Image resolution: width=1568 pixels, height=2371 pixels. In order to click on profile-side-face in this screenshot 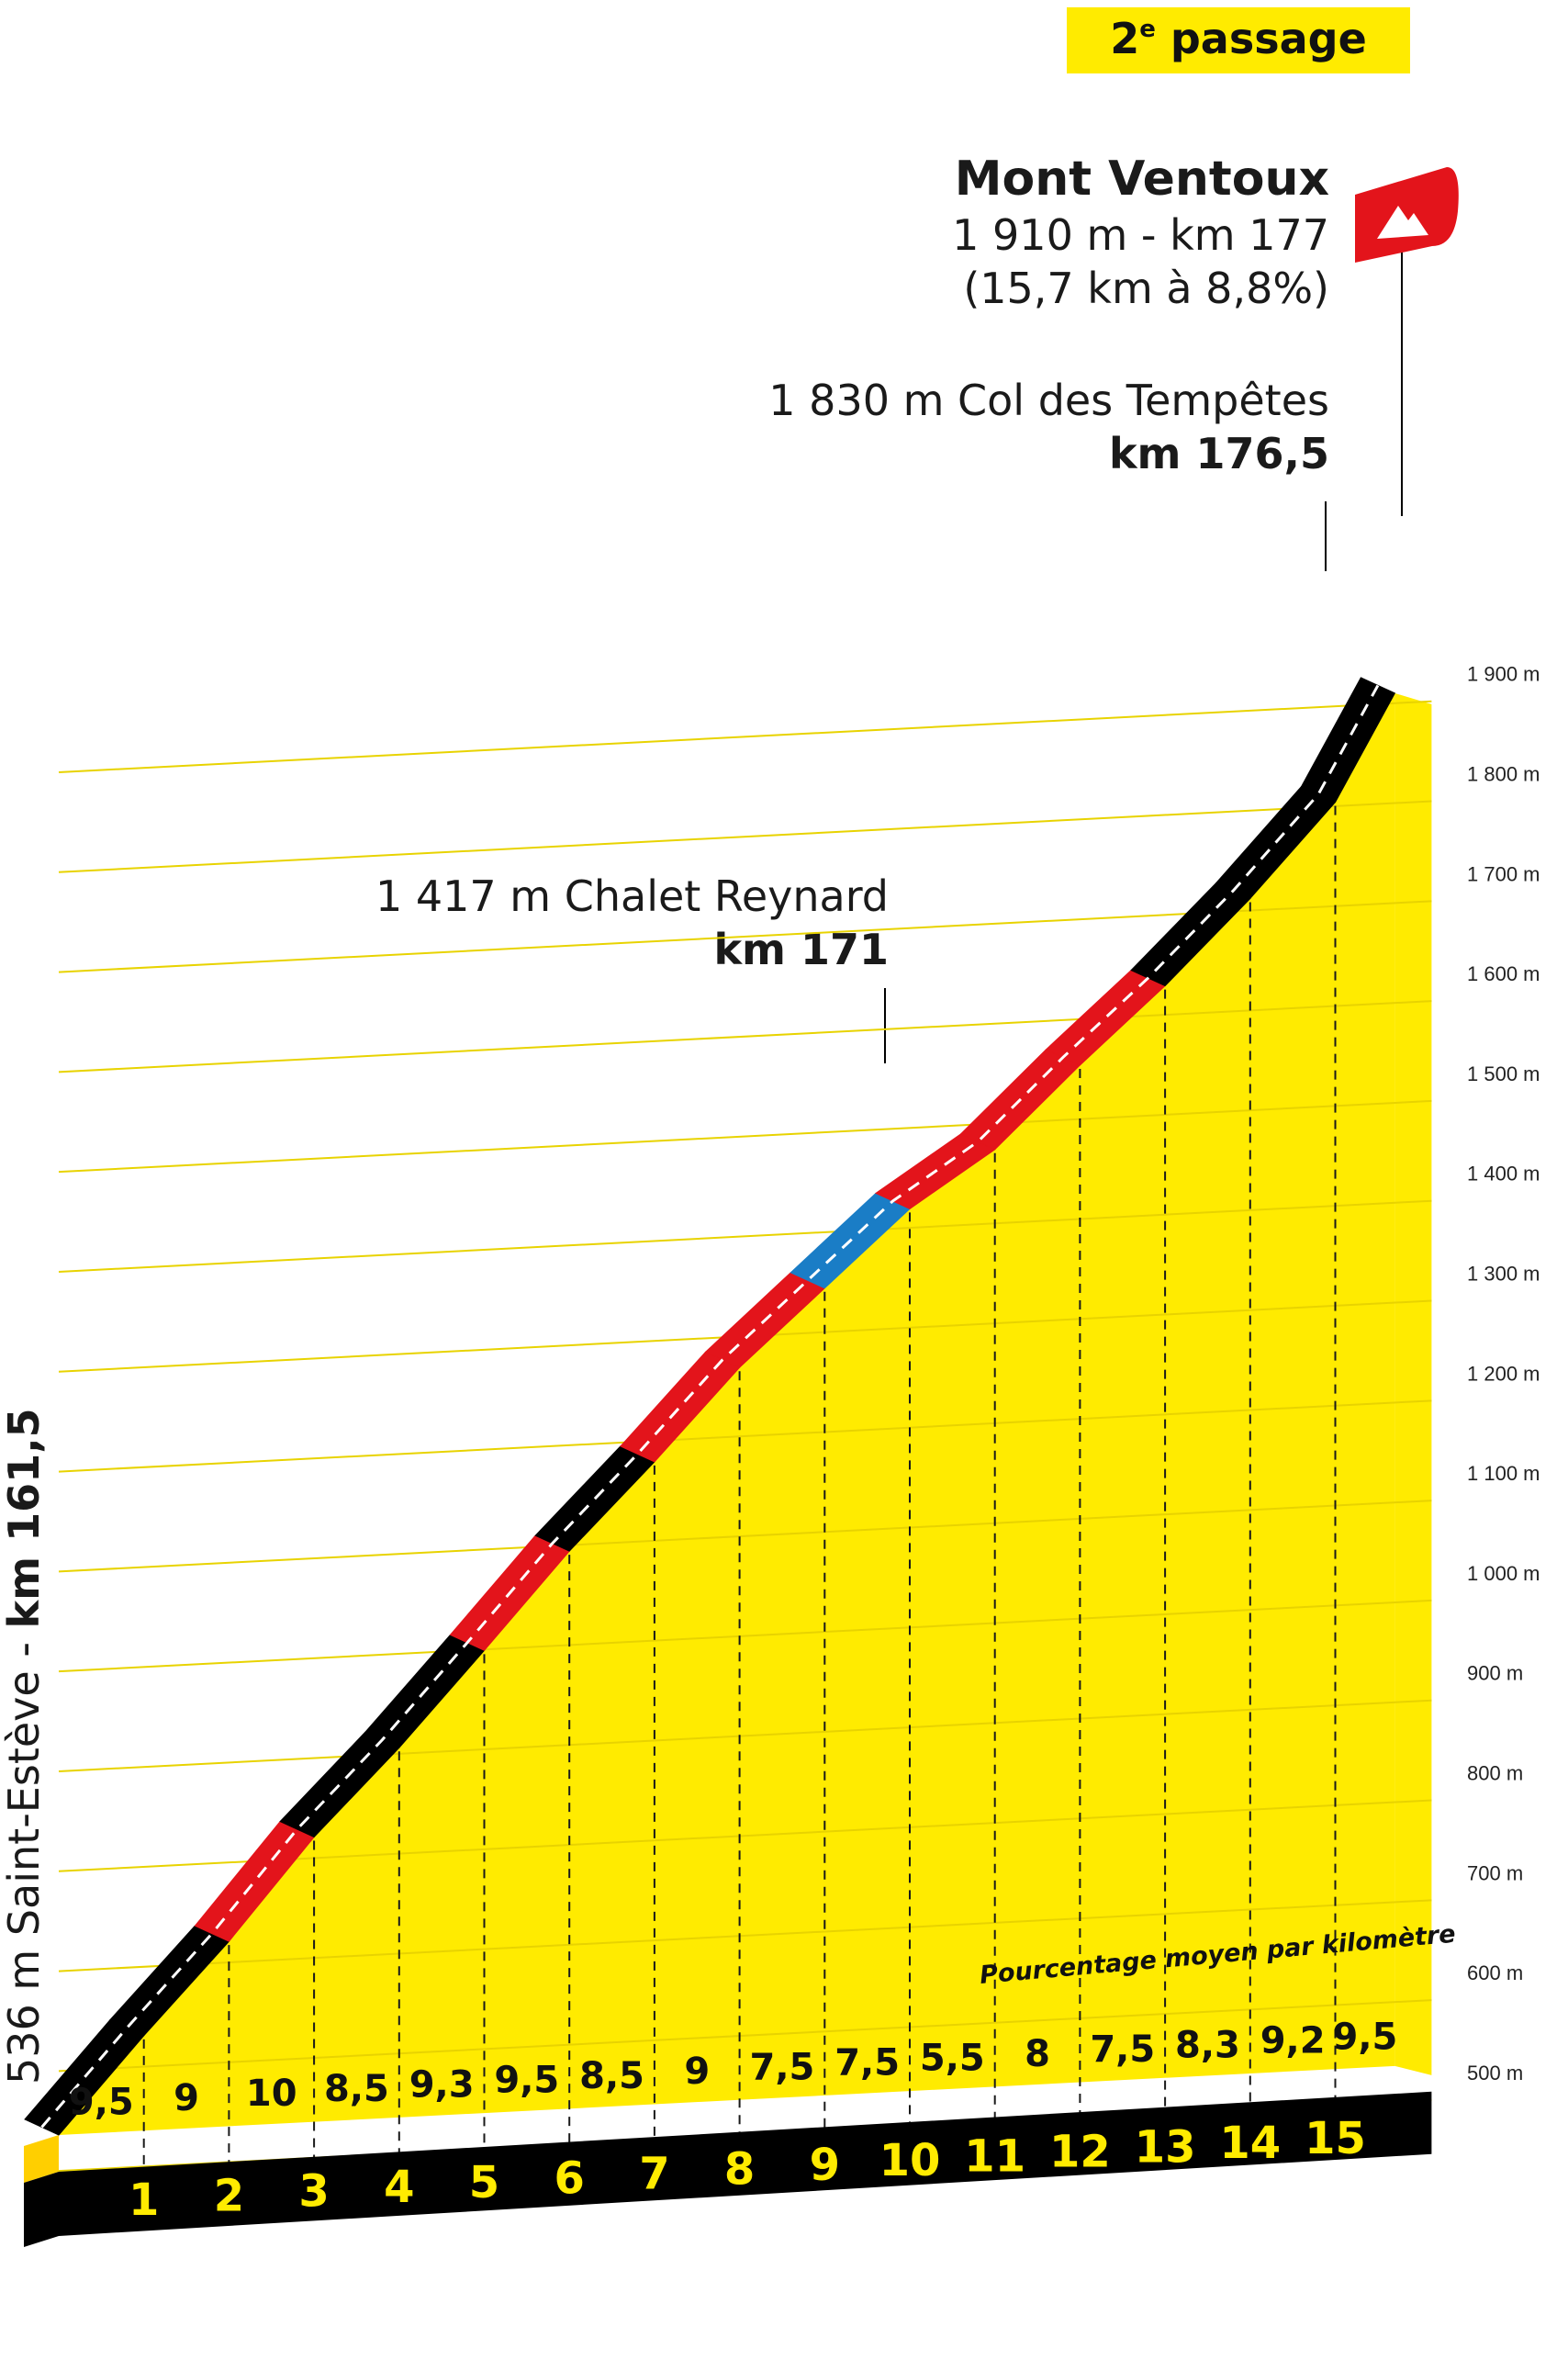, I will do `click(1413, 1384)`.